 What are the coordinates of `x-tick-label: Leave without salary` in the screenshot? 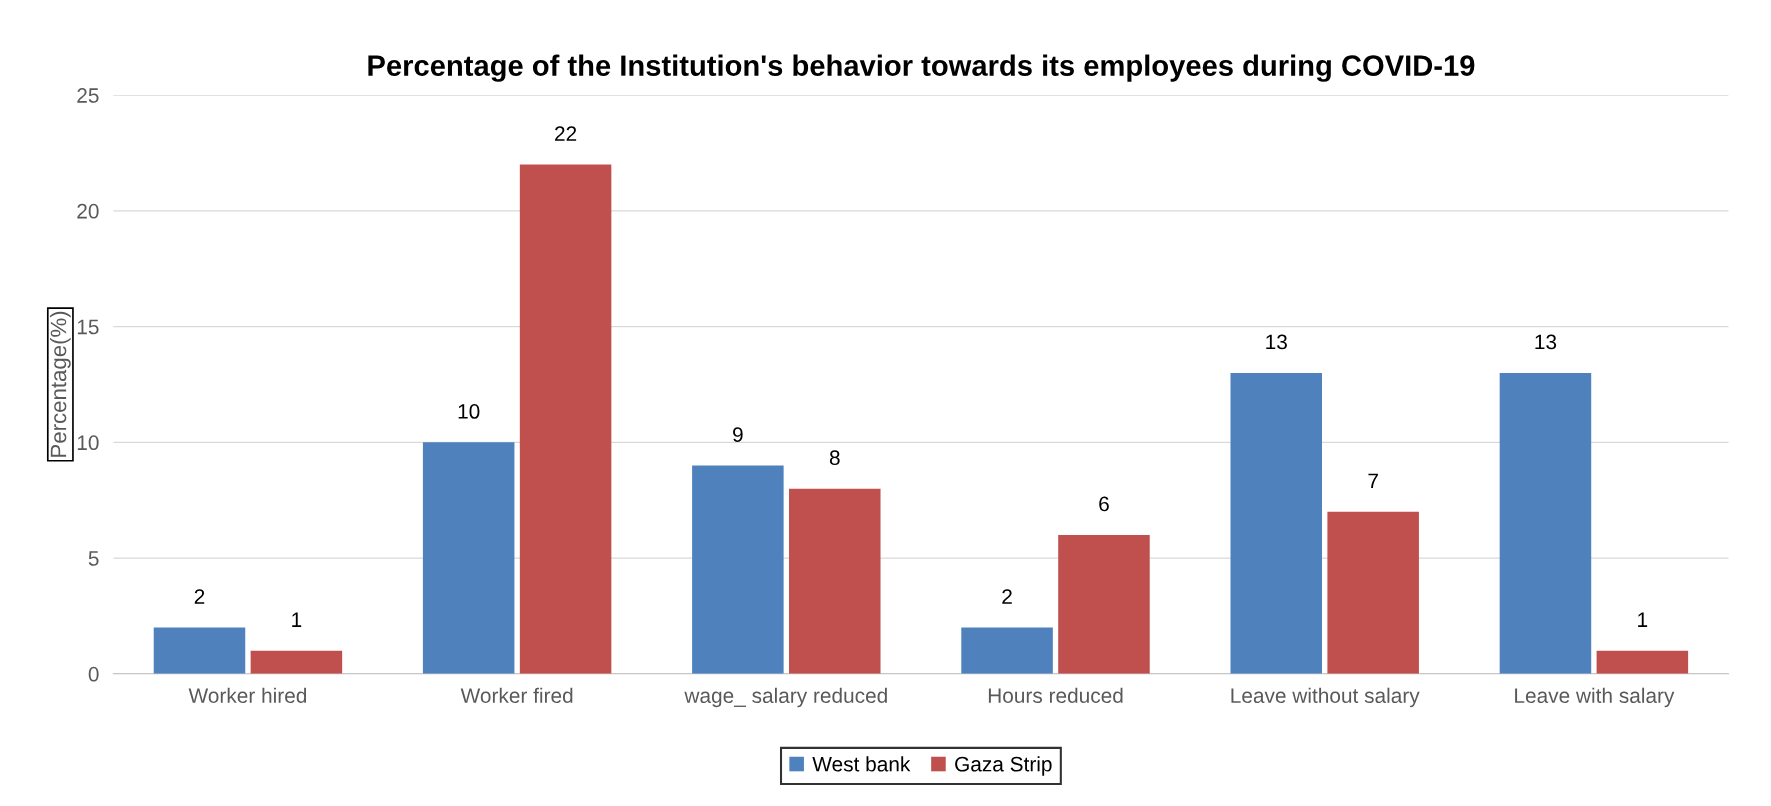 It's located at (1325, 697).